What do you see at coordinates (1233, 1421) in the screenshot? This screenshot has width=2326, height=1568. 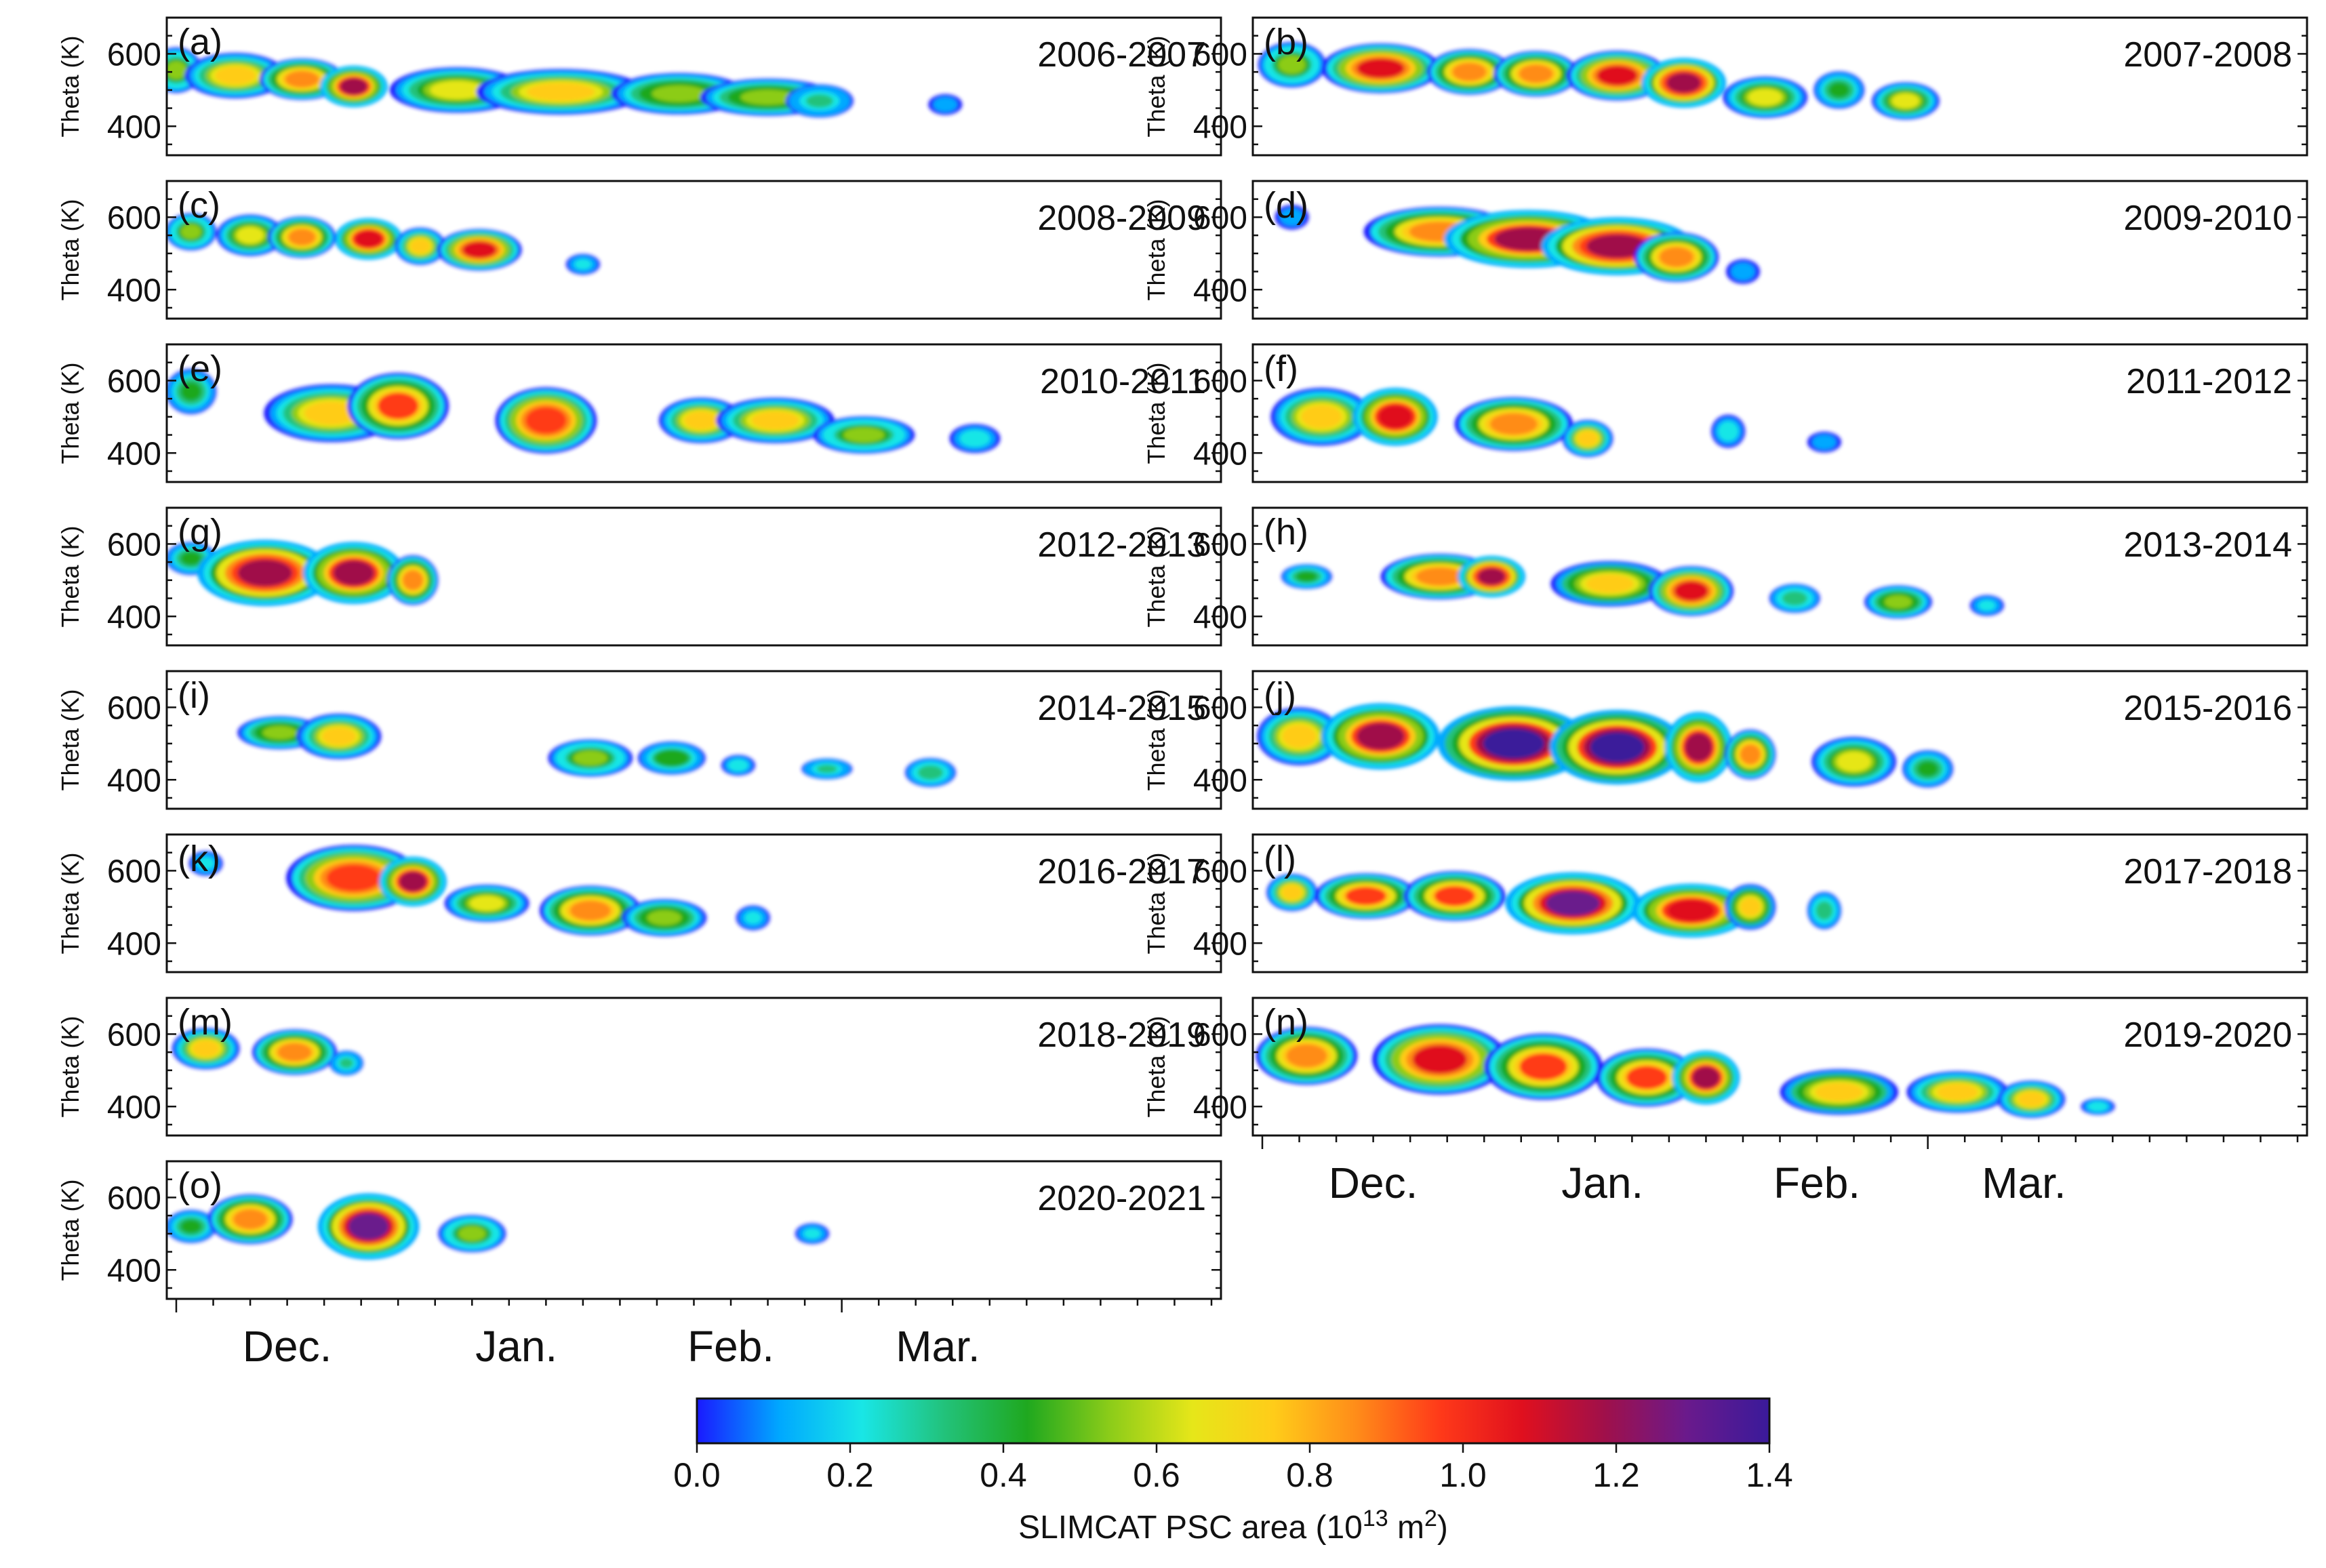 I see `colorbar-bar` at bounding box center [1233, 1421].